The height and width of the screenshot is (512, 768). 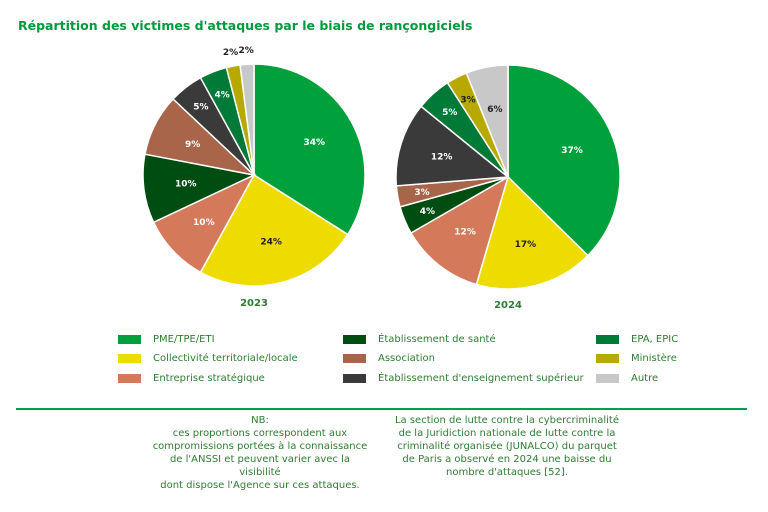 What do you see at coordinates (184, 339) in the screenshot?
I see `legend-label: PME/TPE/ETI` at bounding box center [184, 339].